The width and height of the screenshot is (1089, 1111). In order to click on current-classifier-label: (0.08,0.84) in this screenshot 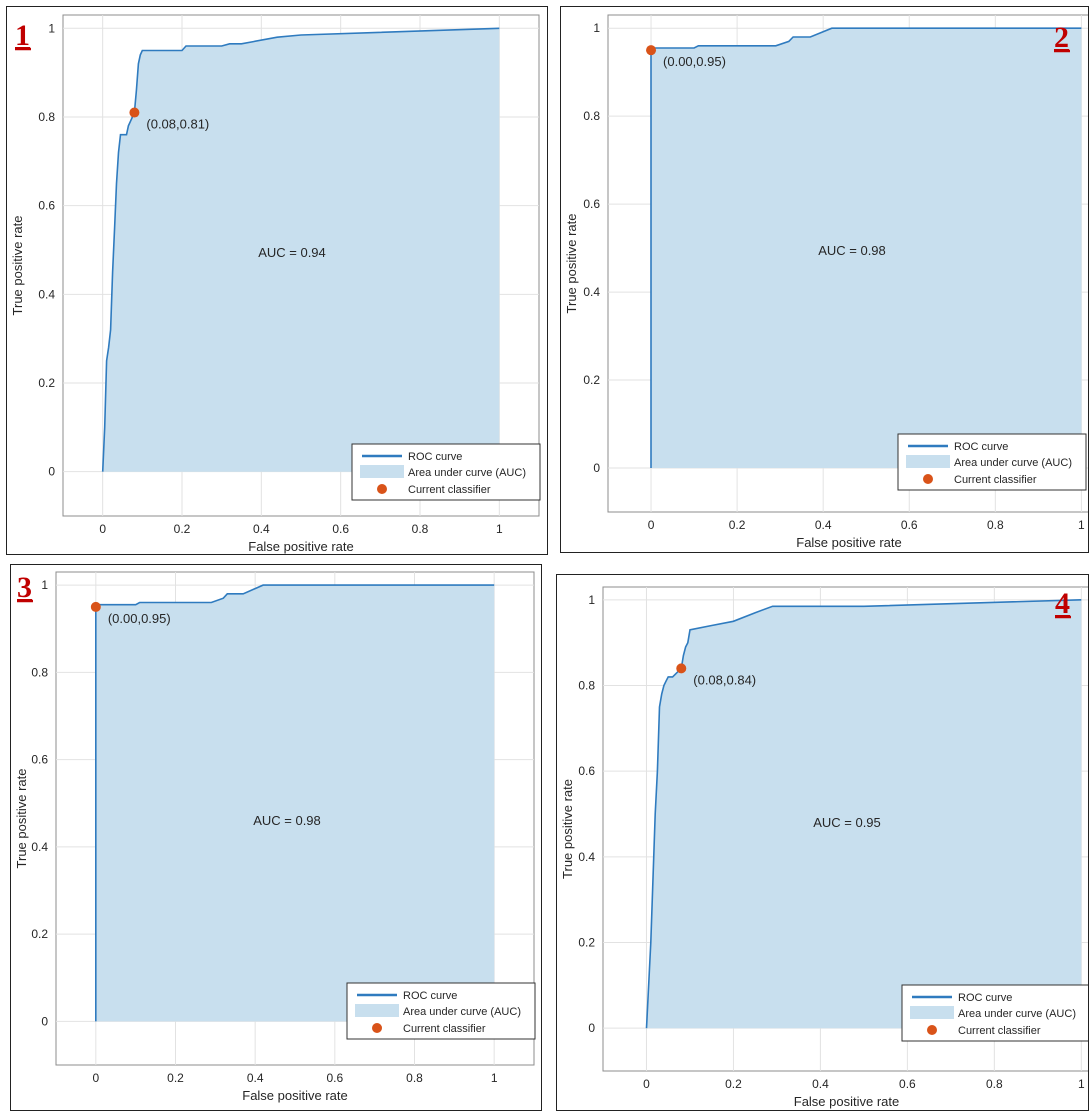, I will do `click(724, 679)`.